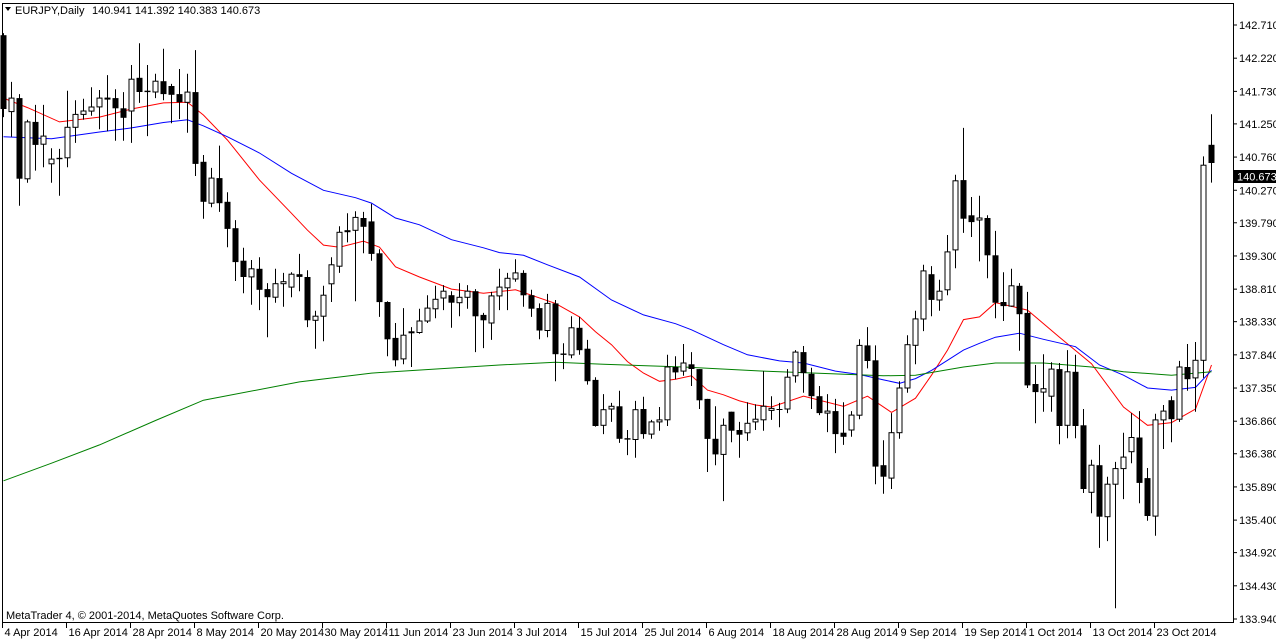  What do you see at coordinates (8, 9) in the screenshot?
I see `triangle-down-icon` at bounding box center [8, 9].